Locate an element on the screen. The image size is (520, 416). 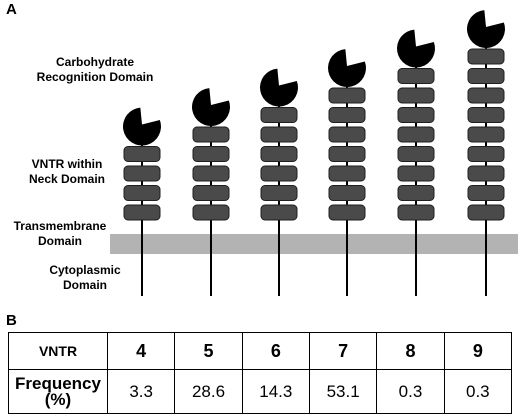
frequency-cell: 3.3 is located at coordinates (141, 391).